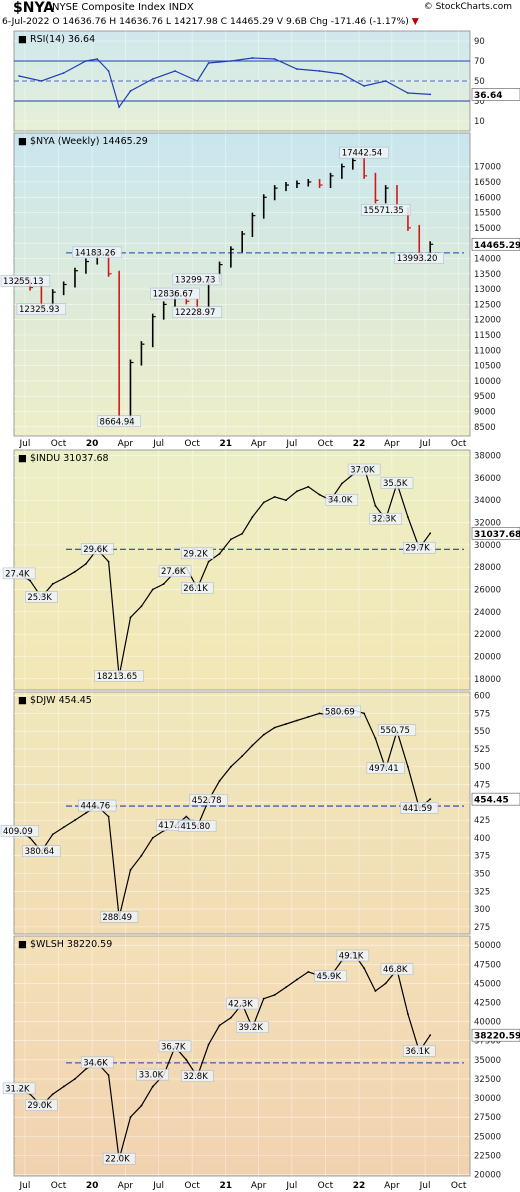 This screenshot has width=520, height=1192. What do you see at coordinates (482, 732) in the screenshot?
I see `y-tick-label: 550` at bounding box center [482, 732].